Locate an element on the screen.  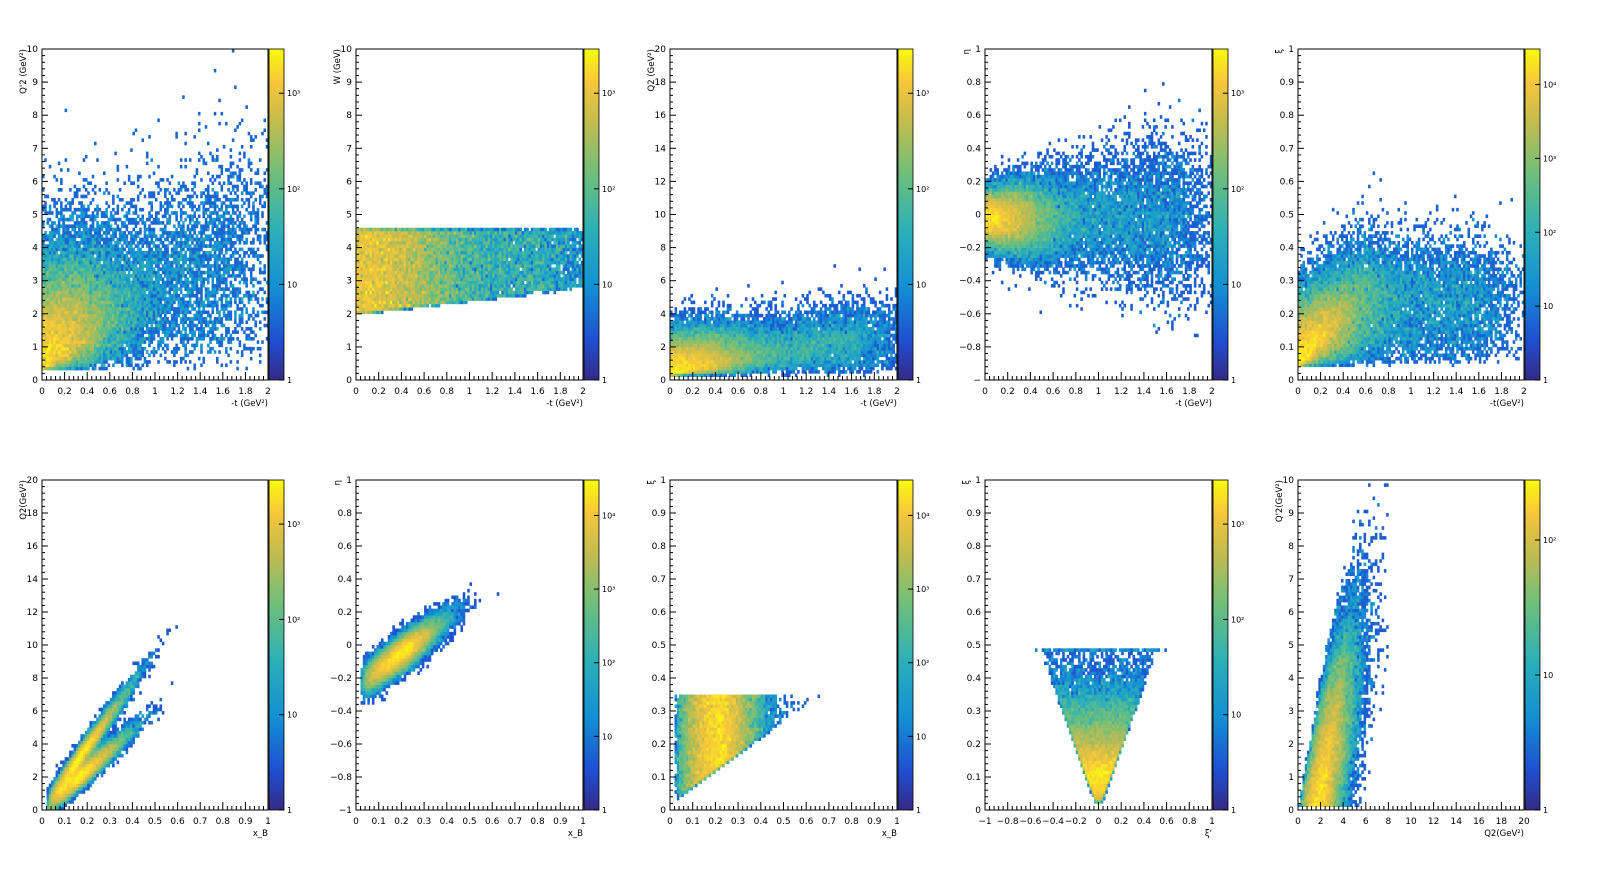
colorbar-label: 10 is located at coordinates (292, 284).